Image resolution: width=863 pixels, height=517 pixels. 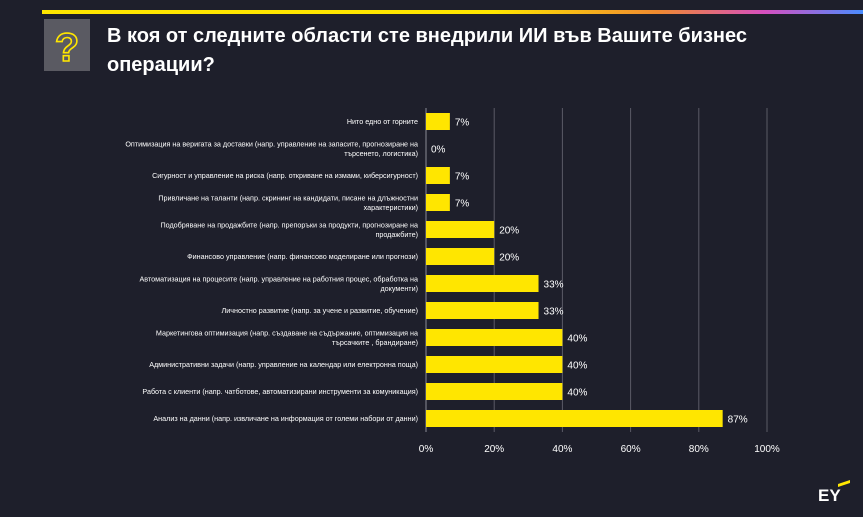 What do you see at coordinates (767, 449) in the screenshot?
I see `x-tick-label: 100%` at bounding box center [767, 449].